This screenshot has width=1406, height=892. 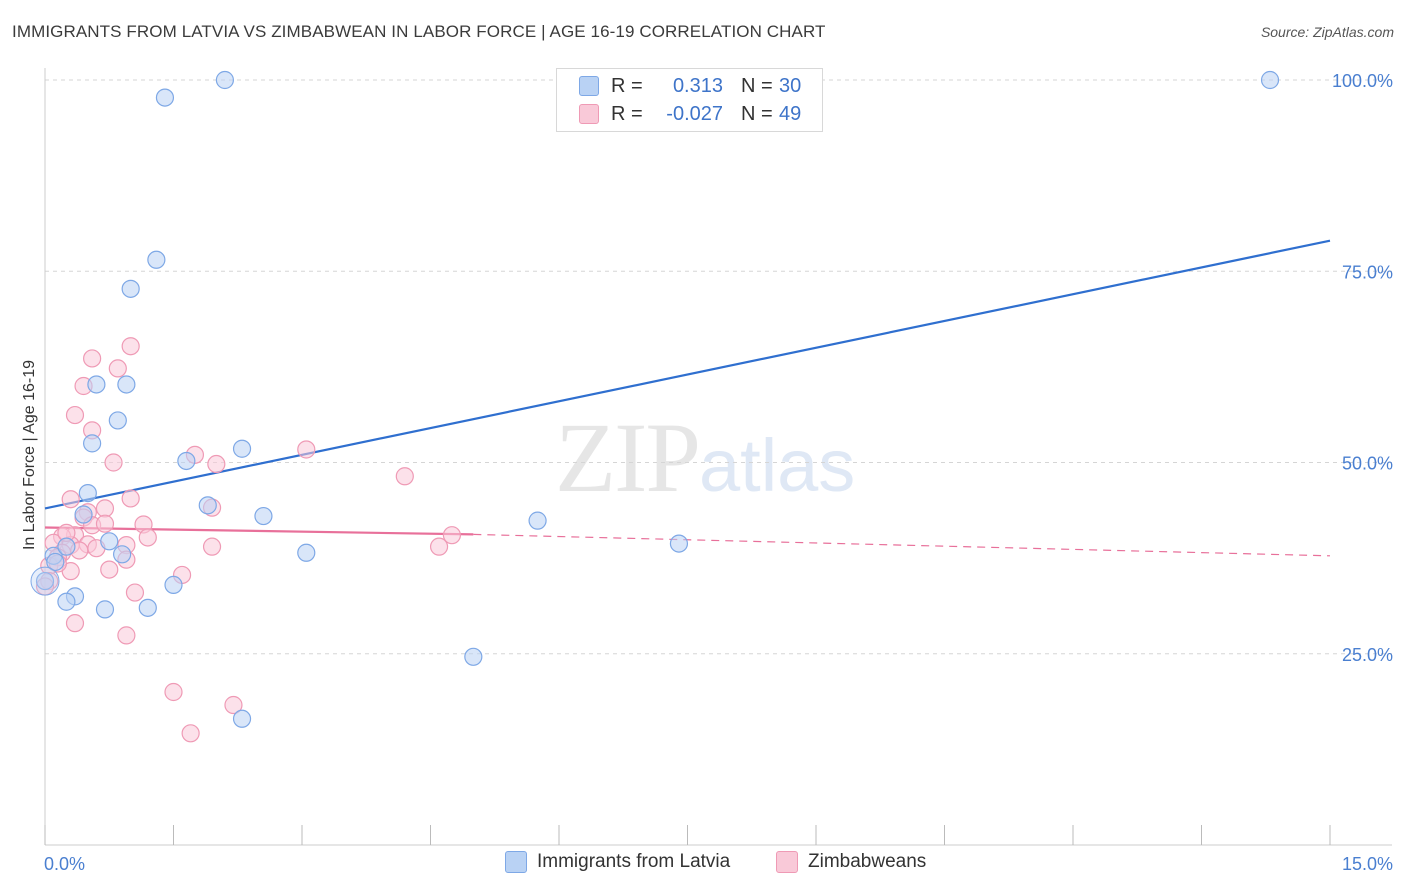 What do you see at coordinates (867, 861) in the screenshot?
I see `zimbabwe-legend-label: Zimbabweans` at bounding box center [867, 861].